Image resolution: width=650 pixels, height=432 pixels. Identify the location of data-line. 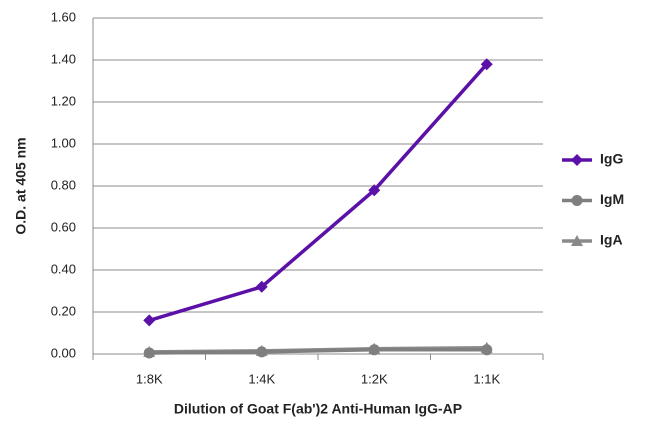
(318, 351).